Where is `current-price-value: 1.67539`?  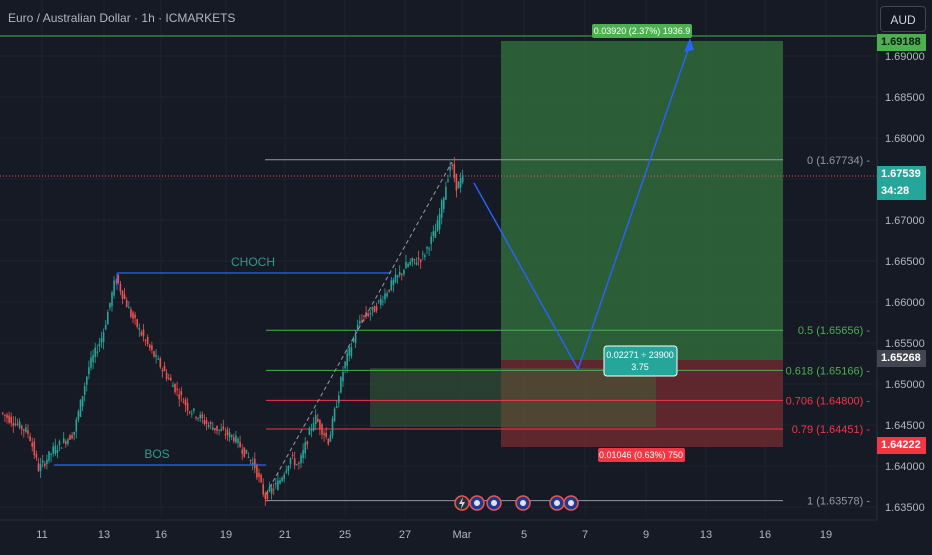 current-price-value: 1.67539 is located at coordinates (901, 174).